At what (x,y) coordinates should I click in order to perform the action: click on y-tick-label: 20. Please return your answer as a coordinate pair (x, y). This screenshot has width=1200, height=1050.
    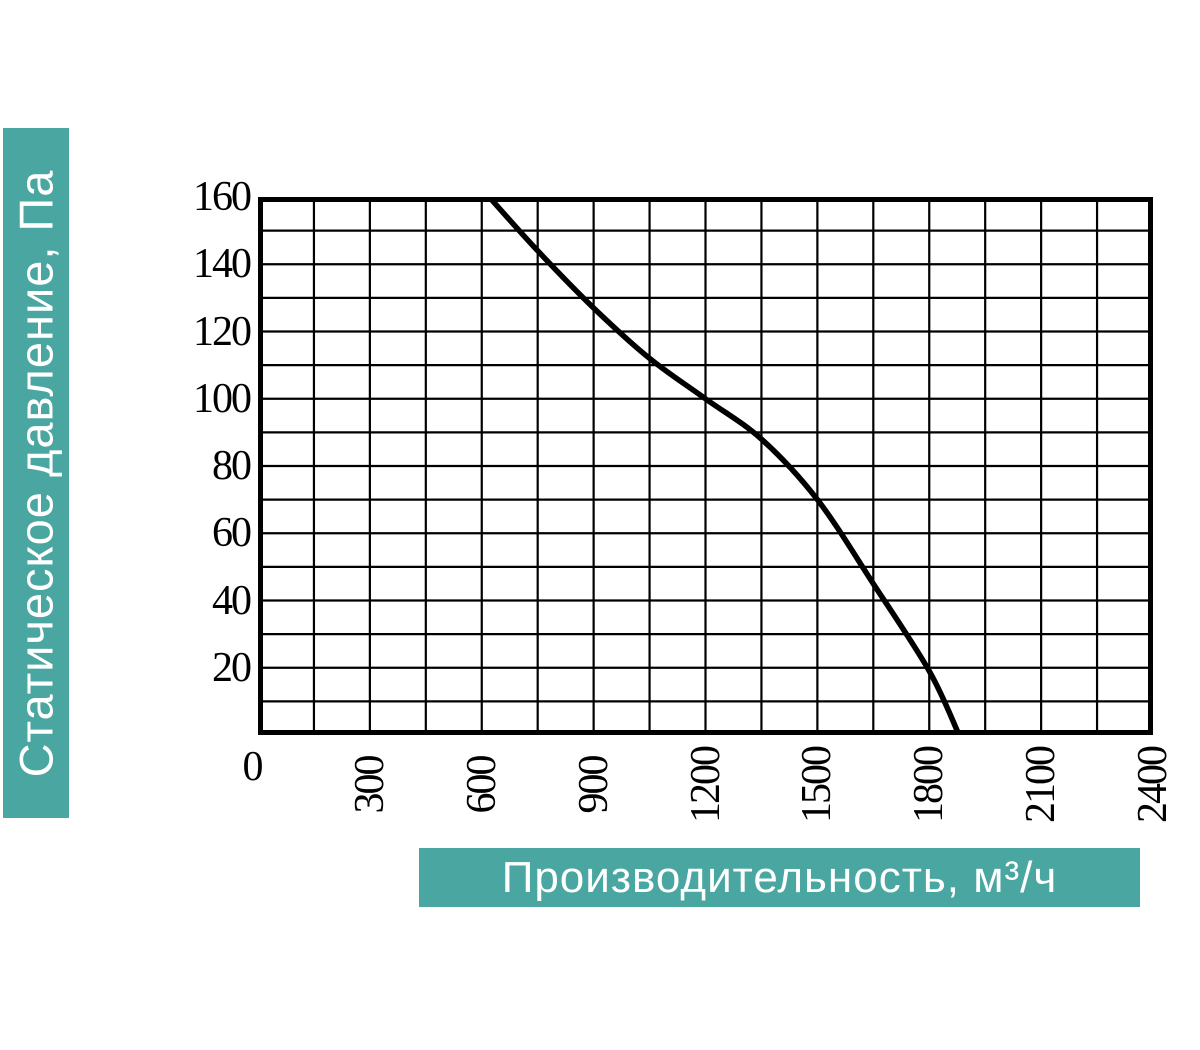
    Looking at the image, I should click on (232, 667).